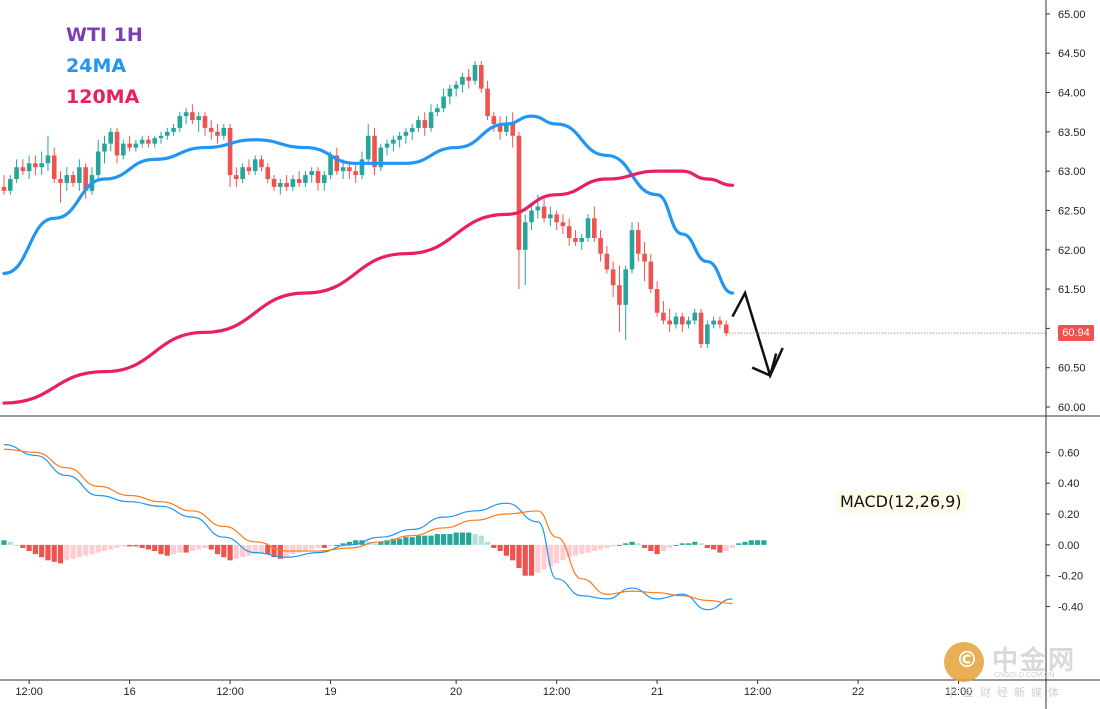 The height and width of the screenshot is (709, 1100). Describe the element at coordinates (1068, 546) in the screenshot. I see `macd-tick-label: 0.00` at that location.